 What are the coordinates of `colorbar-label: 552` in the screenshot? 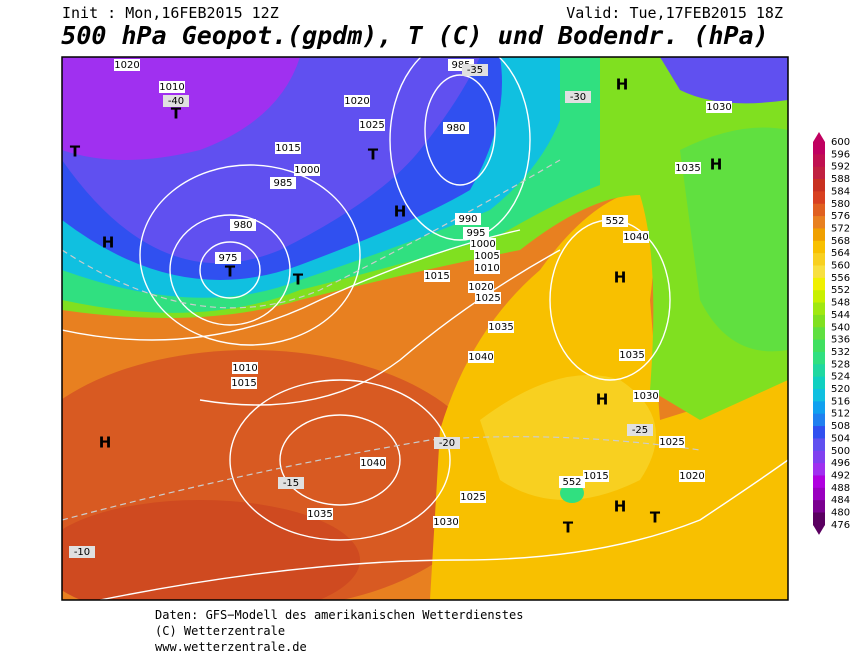 It's located at (840, 290).